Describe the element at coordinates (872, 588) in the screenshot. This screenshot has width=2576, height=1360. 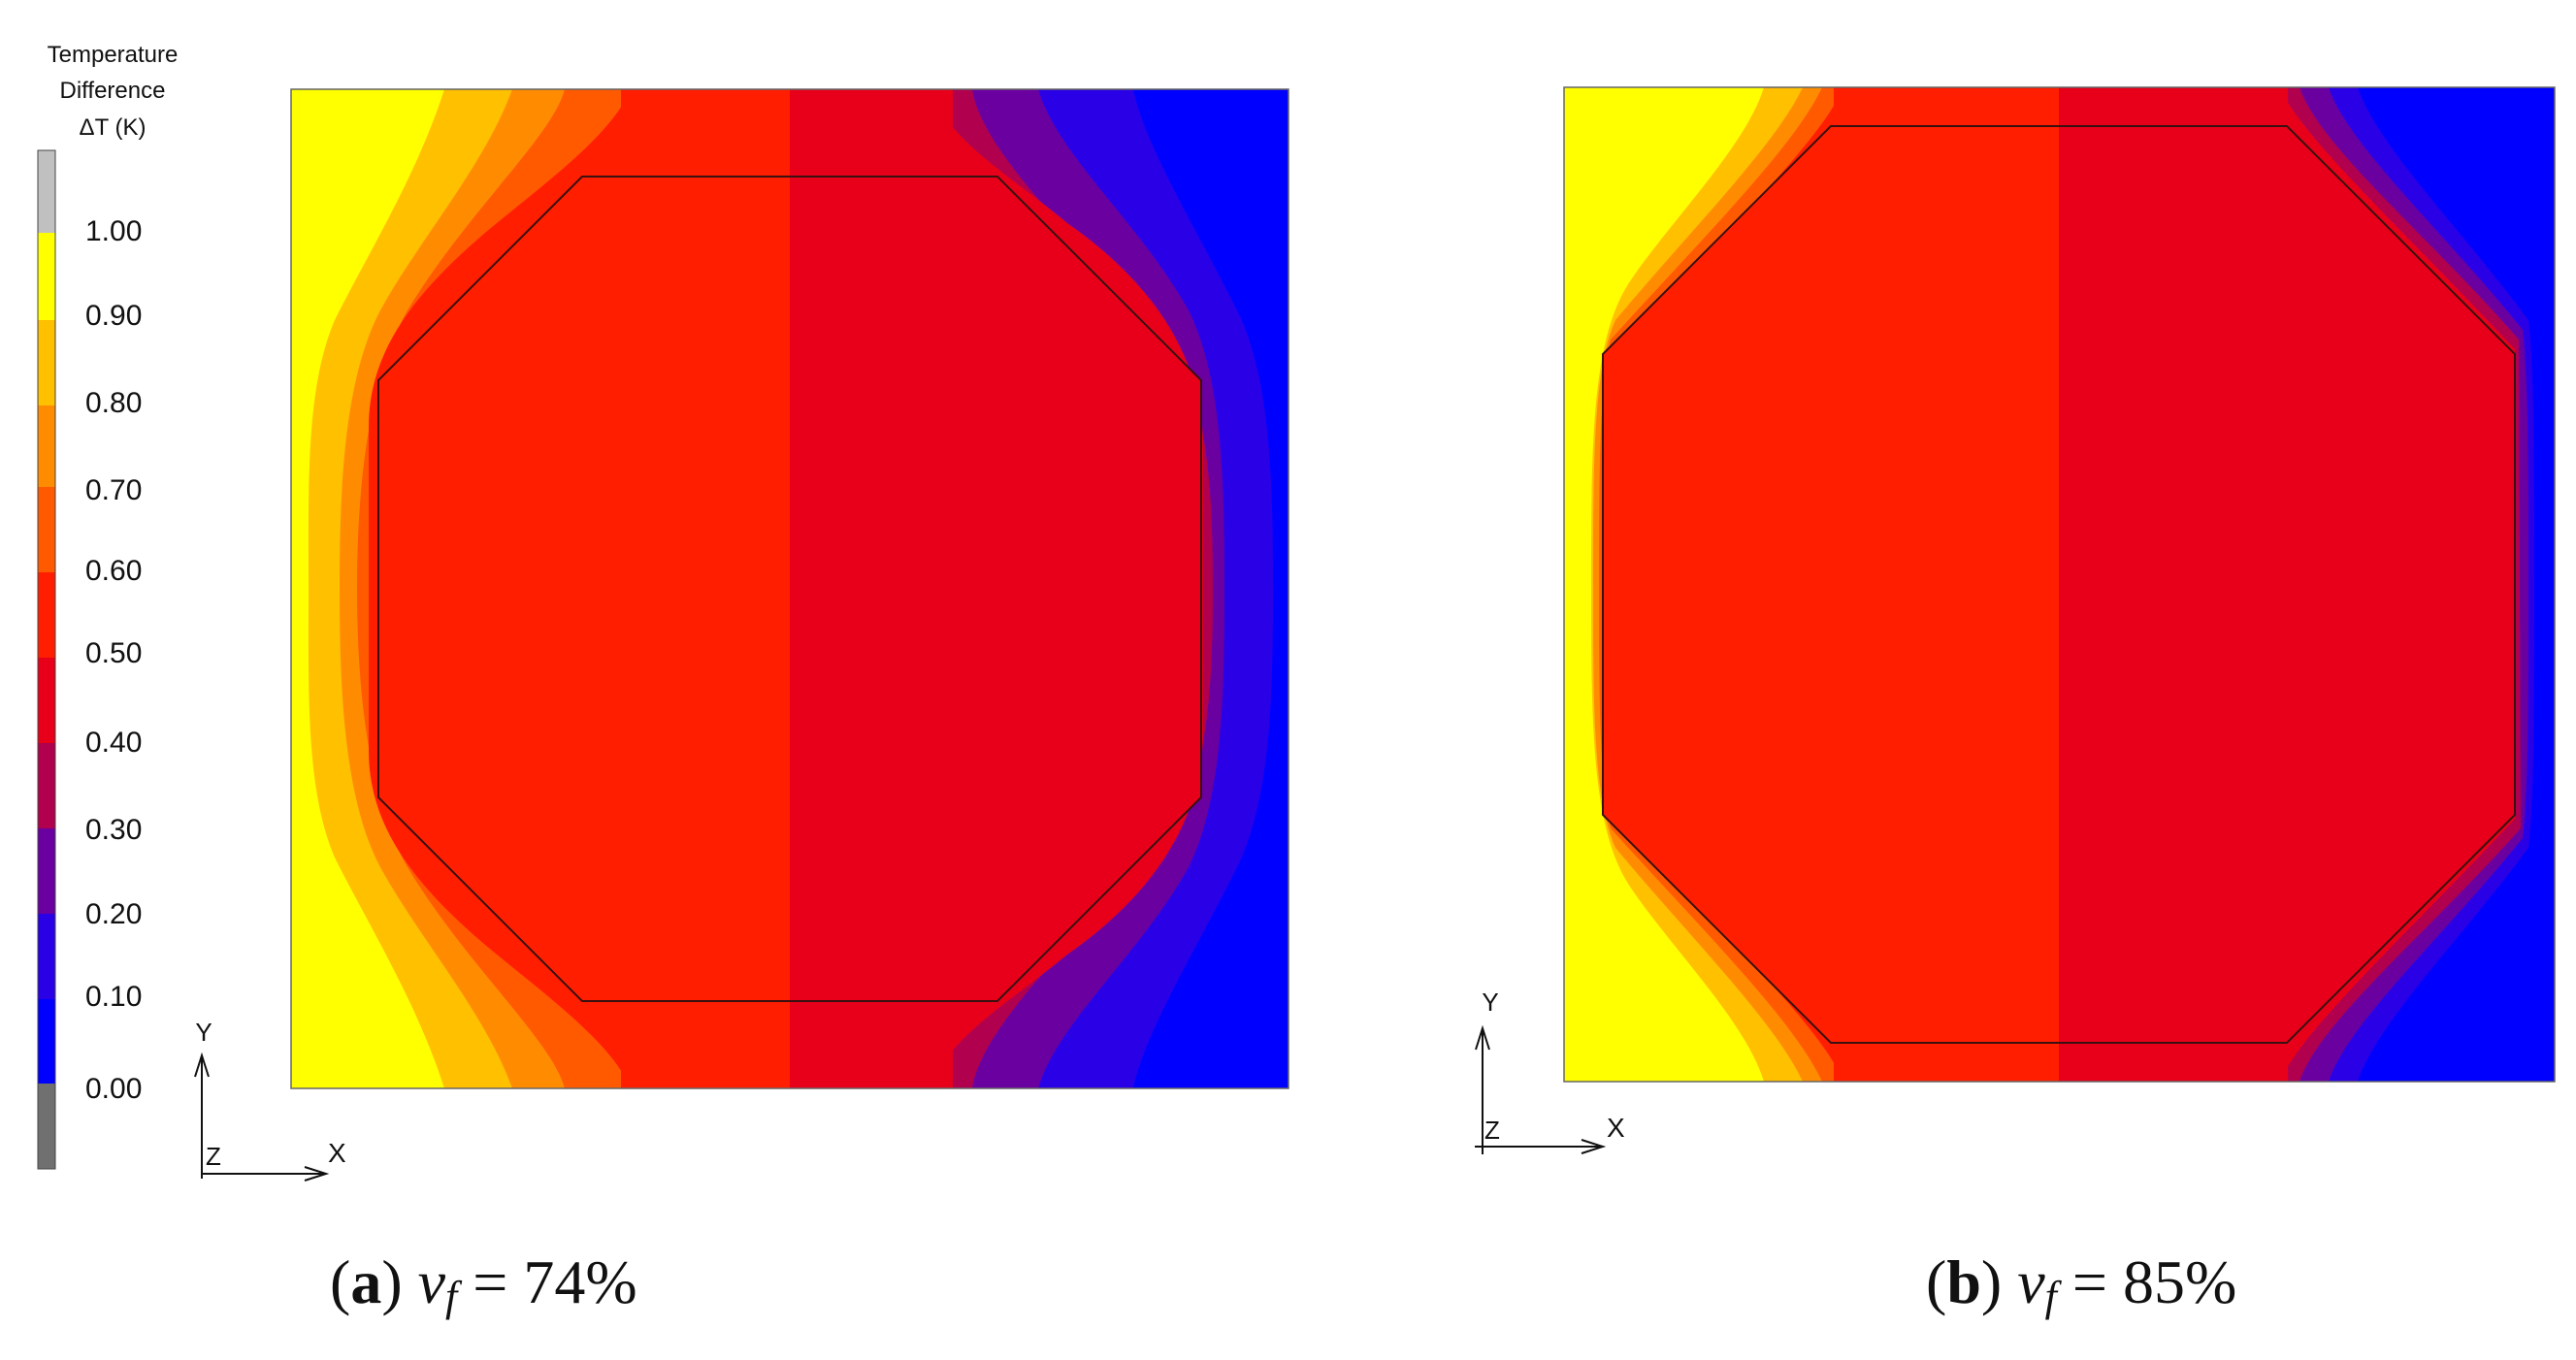
I see `panel-a-center-crimson-strip` at that location.